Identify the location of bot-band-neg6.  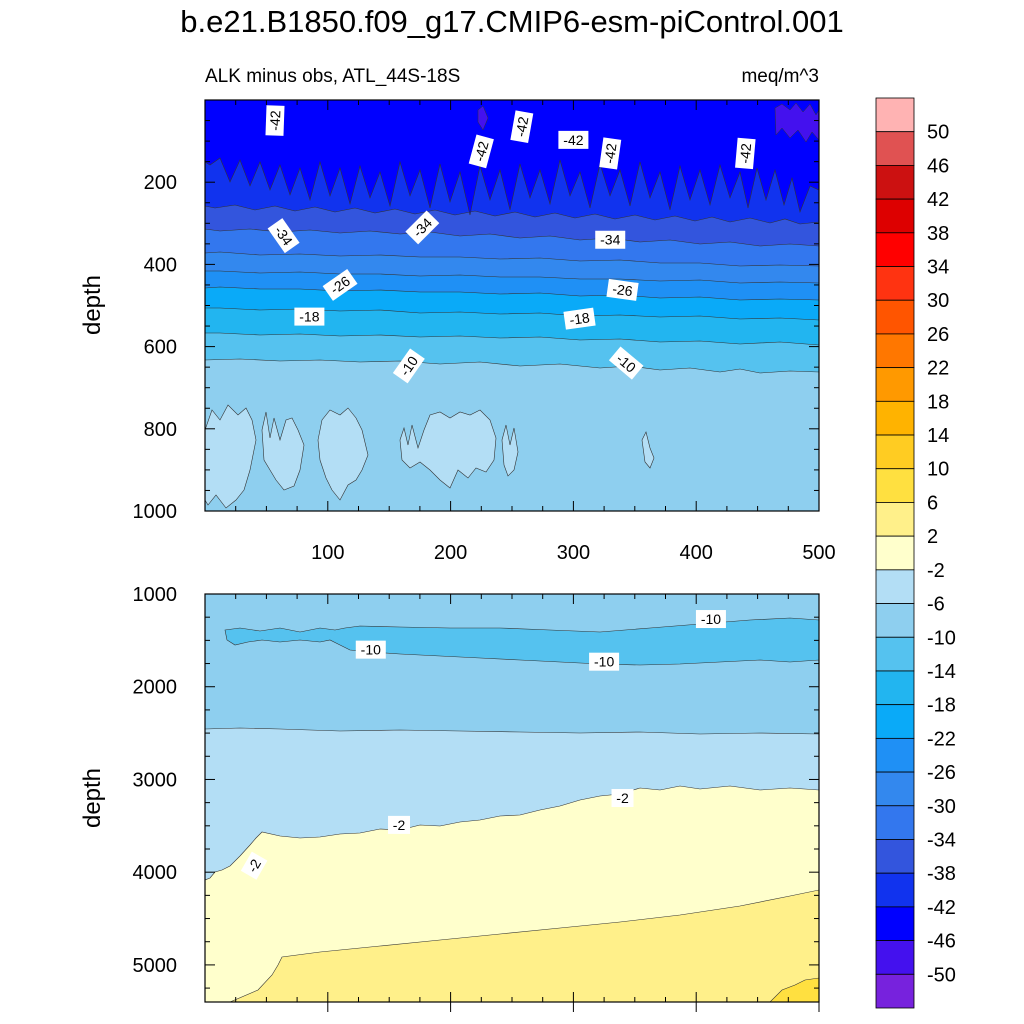
(512, 664).